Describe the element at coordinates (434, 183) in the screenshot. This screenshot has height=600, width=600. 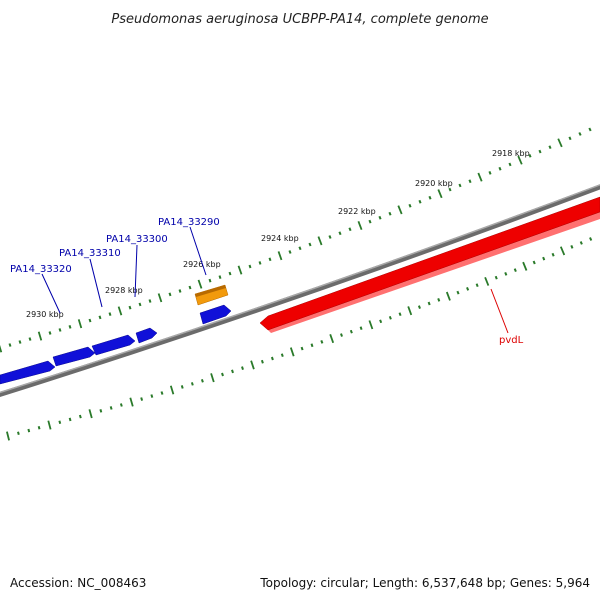
I see `tick-label: 2920 kbp` at that location.